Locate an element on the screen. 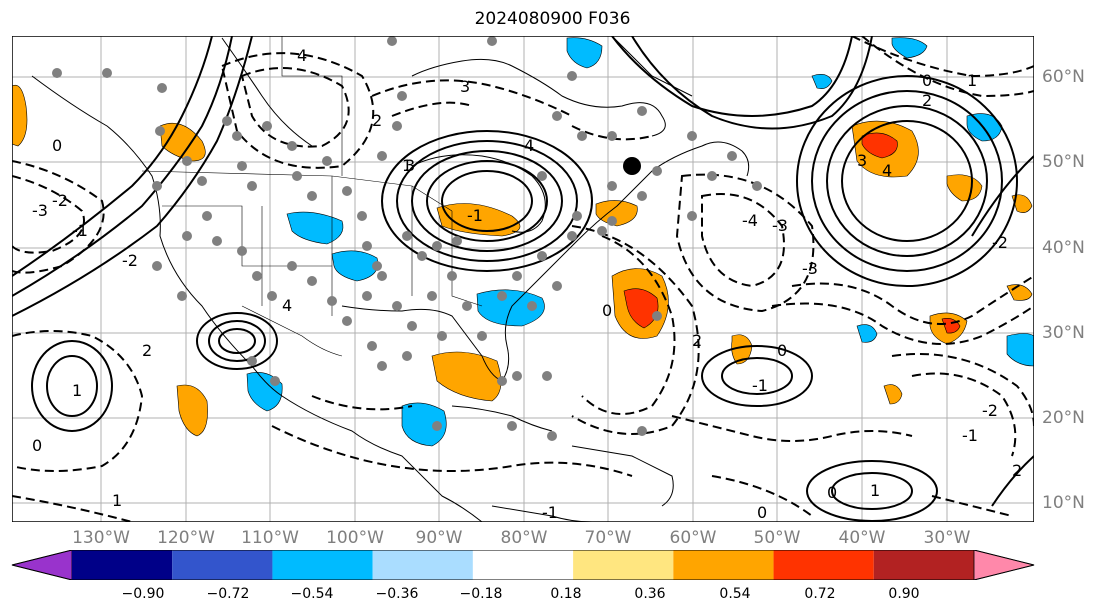  lon-label: 130°W is located at coordinates (101, 538).